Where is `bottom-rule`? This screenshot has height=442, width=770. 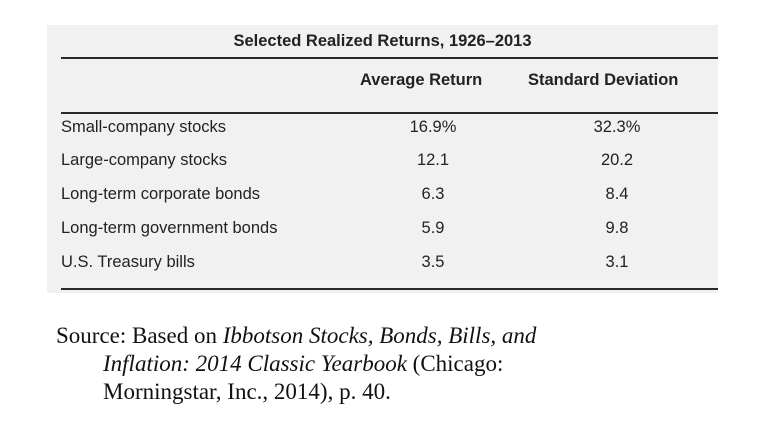
bottom-rule is located at coordinates (389, 289).